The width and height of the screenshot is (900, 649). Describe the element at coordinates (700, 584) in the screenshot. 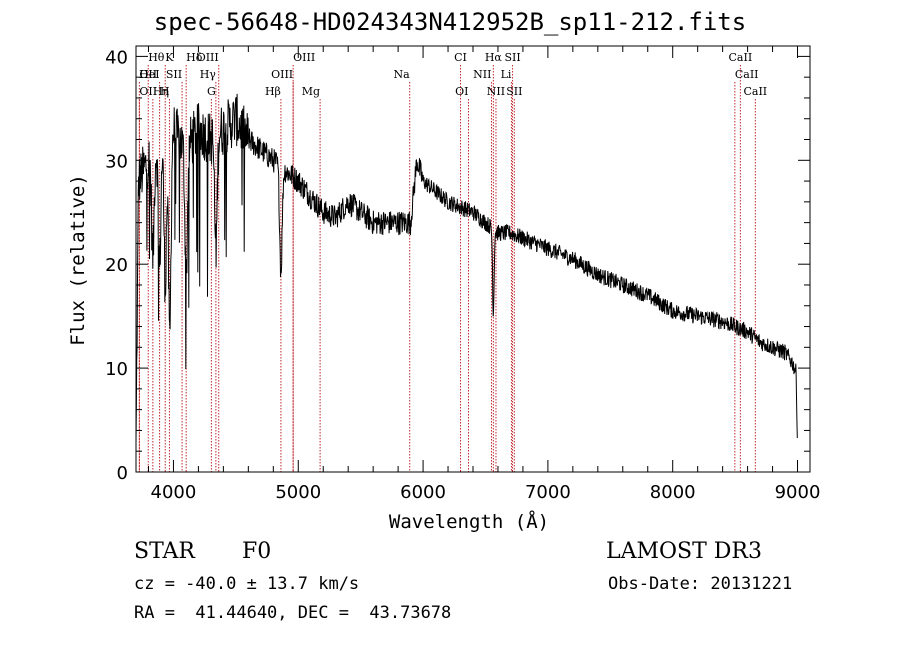

I see `observation-date: Obs-Date: 20131221` at that location.